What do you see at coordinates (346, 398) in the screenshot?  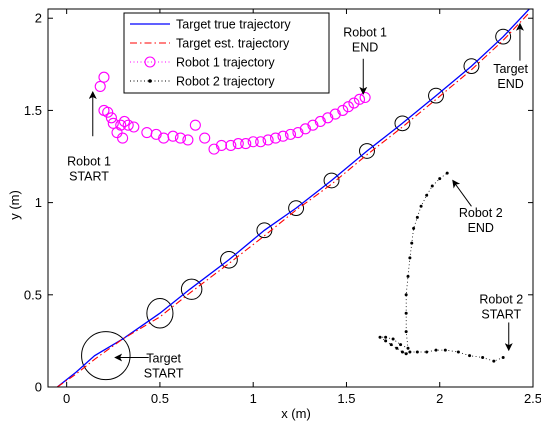 I see `x-tick-label: 1.5` at bounding box center [346, 398].